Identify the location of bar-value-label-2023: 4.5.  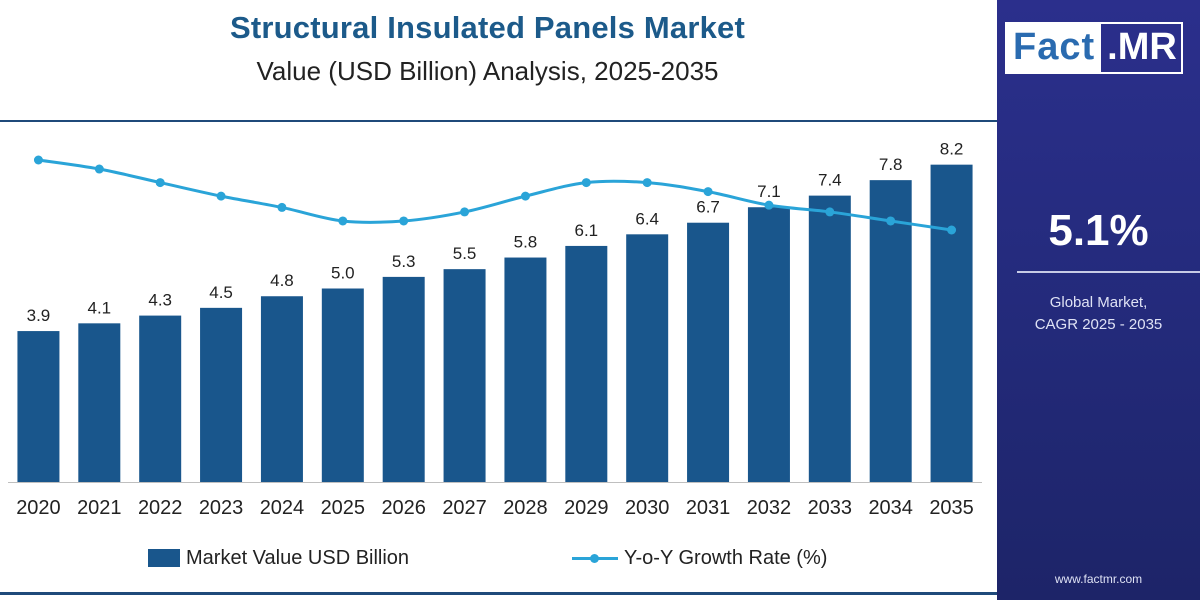
(221, 292).